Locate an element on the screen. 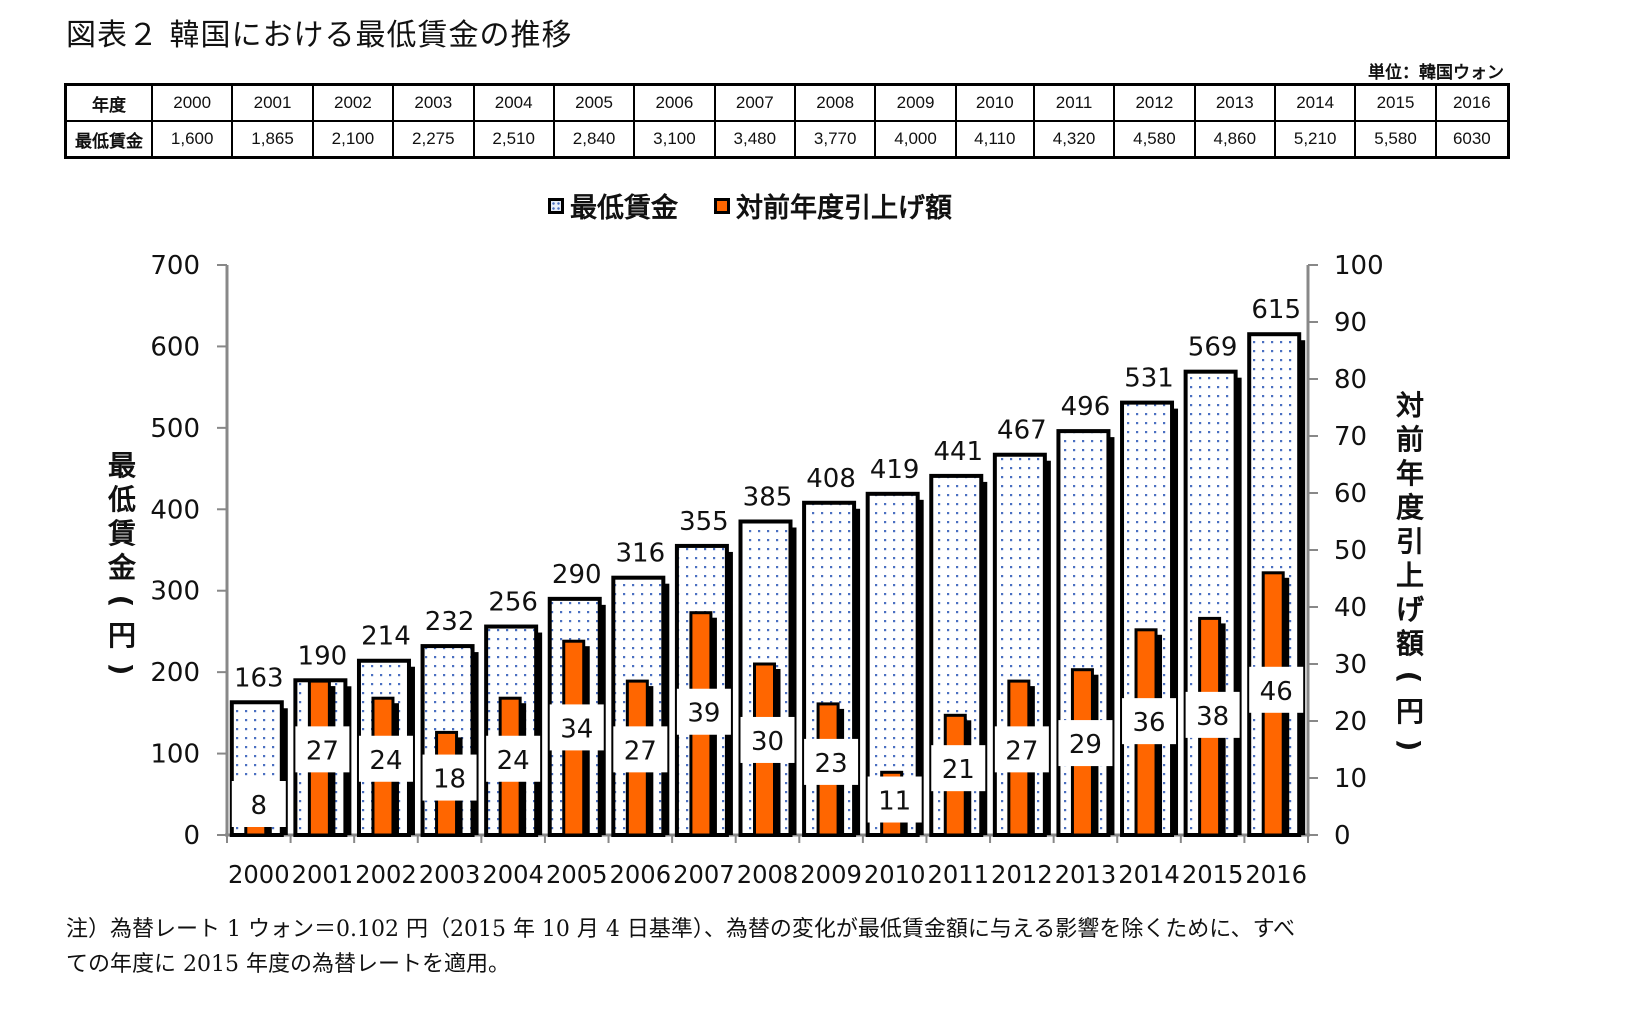 This screenshot has height=1033, width=1626. data-label-increase: 21 is located at coordinates (958, 770).